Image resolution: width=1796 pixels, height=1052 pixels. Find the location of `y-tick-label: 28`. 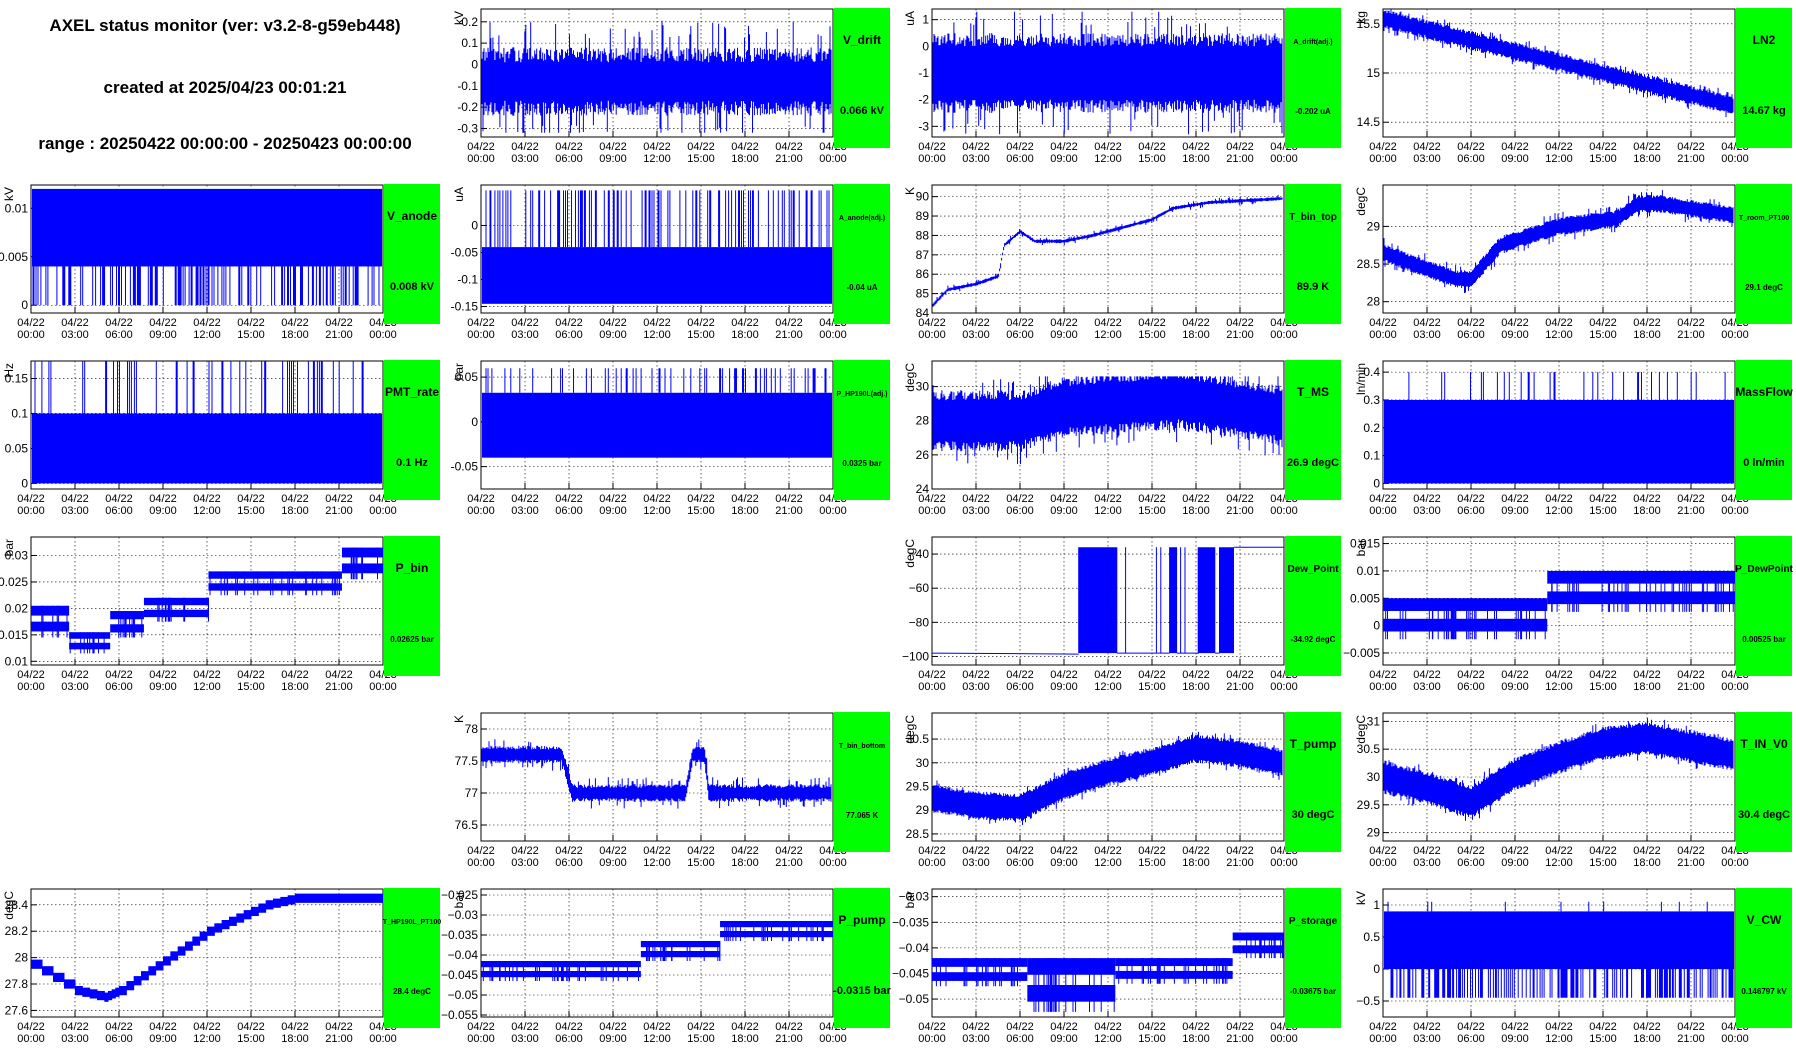

y-tick-label: 28 is located at coordinates (1374, 302).